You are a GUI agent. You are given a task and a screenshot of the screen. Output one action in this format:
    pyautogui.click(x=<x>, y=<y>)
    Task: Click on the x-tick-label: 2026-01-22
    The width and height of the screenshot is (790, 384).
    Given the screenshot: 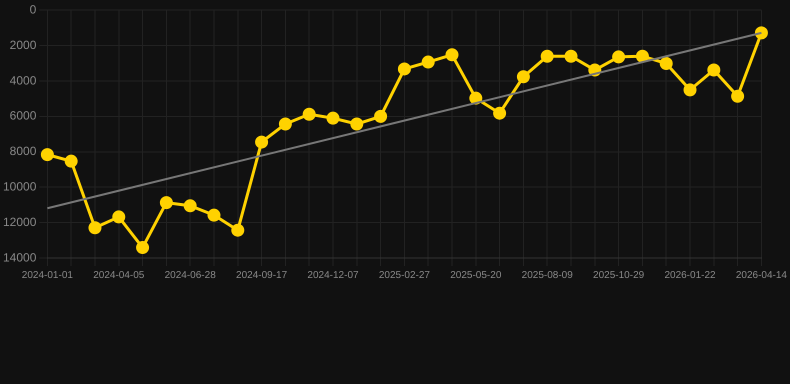 What is the action you would take?
    pyautogui.click(x=690, y=275)
    